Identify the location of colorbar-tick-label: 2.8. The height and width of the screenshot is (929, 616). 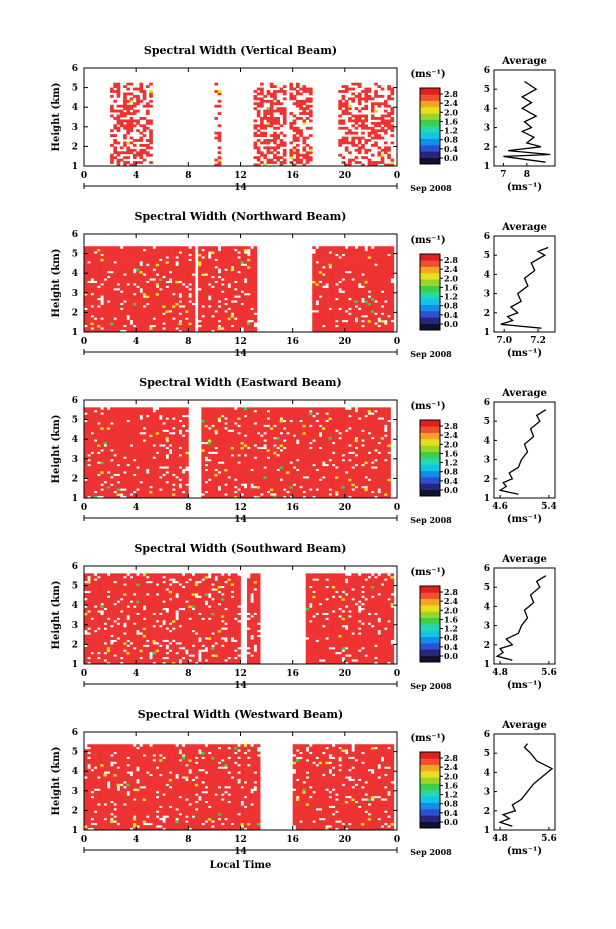
(451, 260).